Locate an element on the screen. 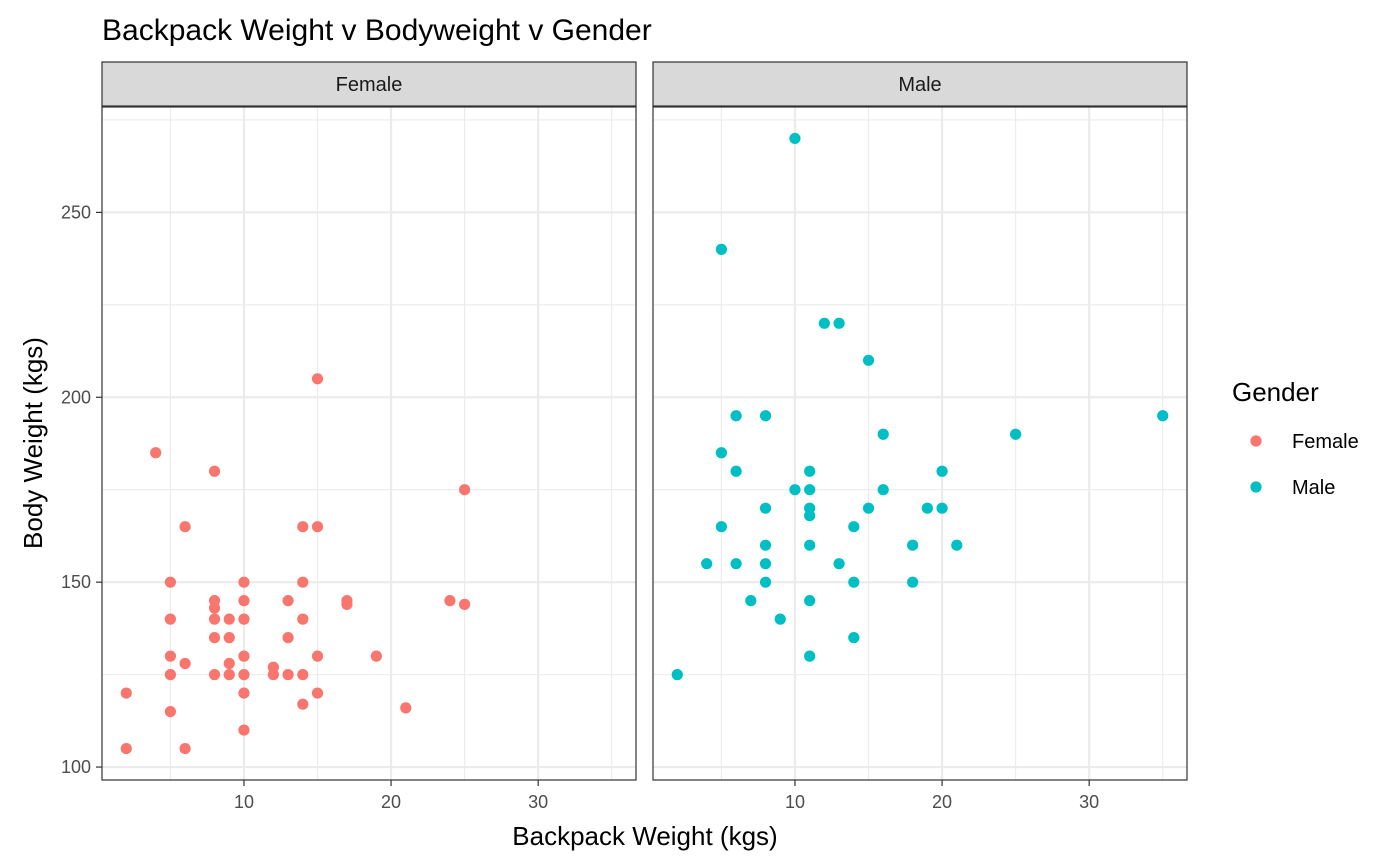 The width and height of the screenshot is (1400, 865). y-tick-label: 200 is located at coordinates (76, 397).